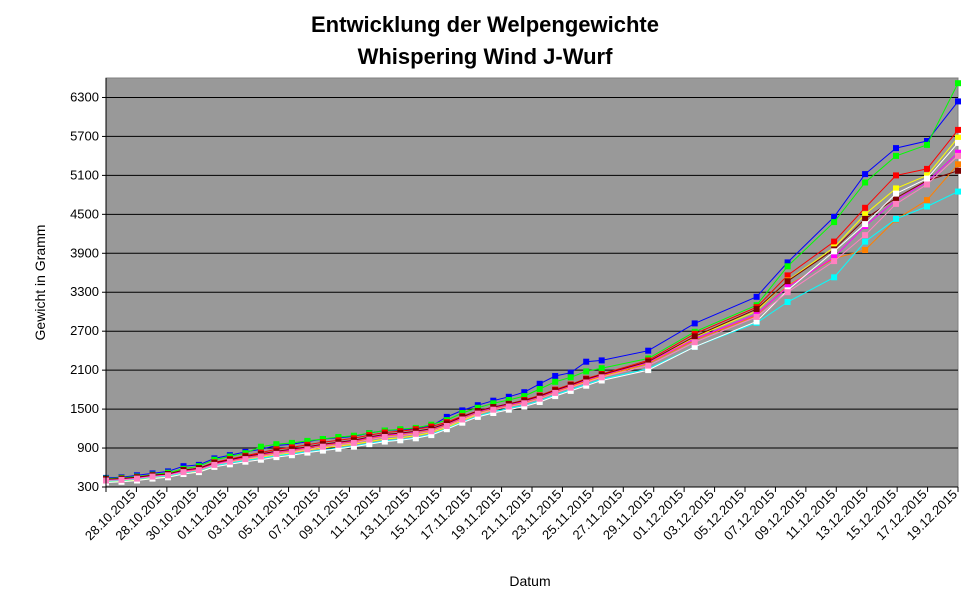  Describe the element at coordinates (88, 447) in the screenshot. I see `y-tick-label: 900` at that location.